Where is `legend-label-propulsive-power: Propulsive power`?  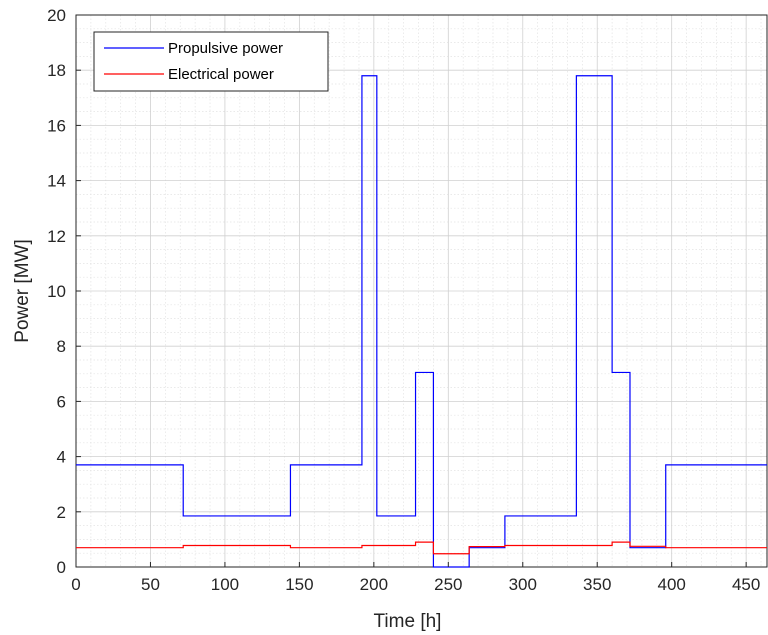
legend-label-propulsive-power: Propulsive power is located at coordinates (225, 48).